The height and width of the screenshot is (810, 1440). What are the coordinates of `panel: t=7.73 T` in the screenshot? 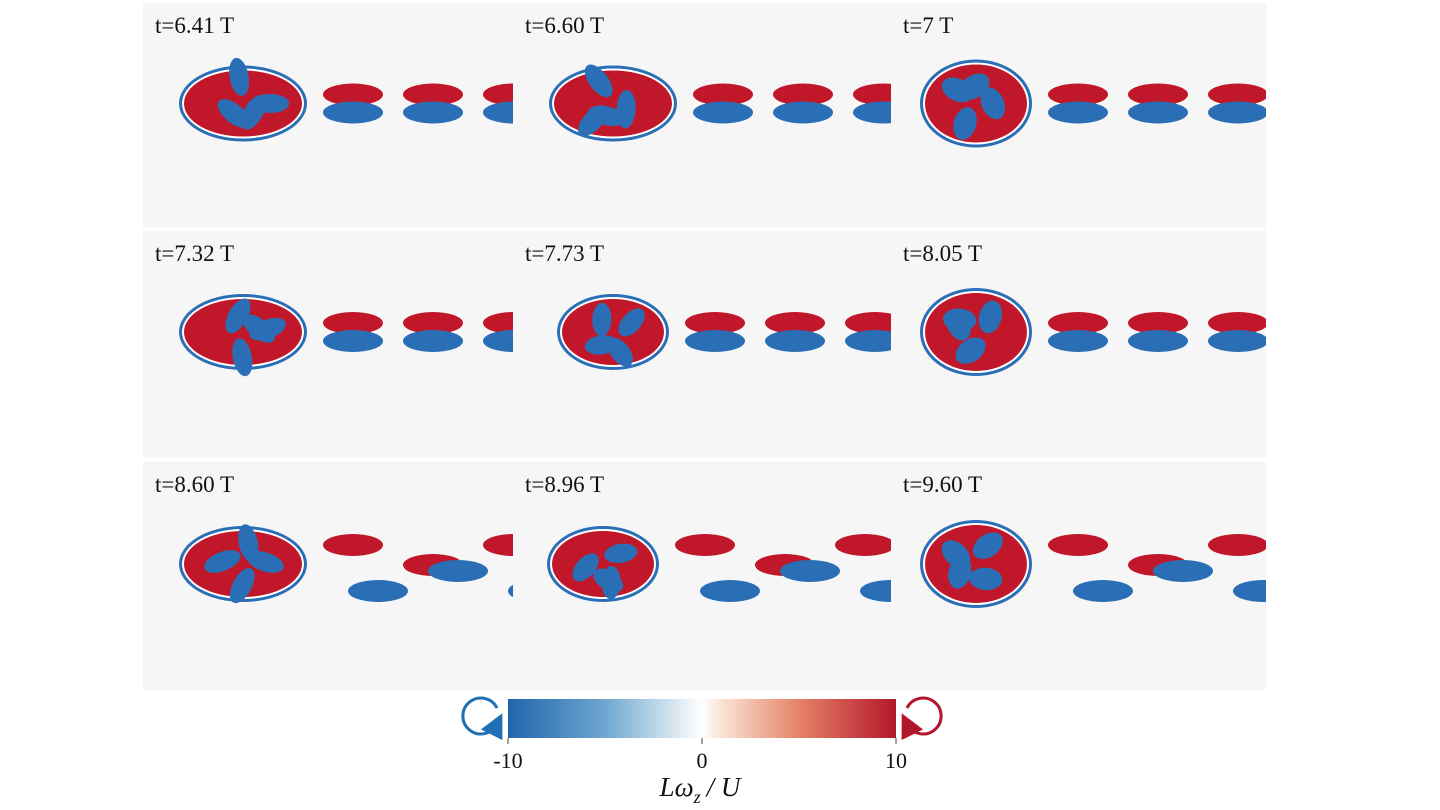 It's located at (702, 344).